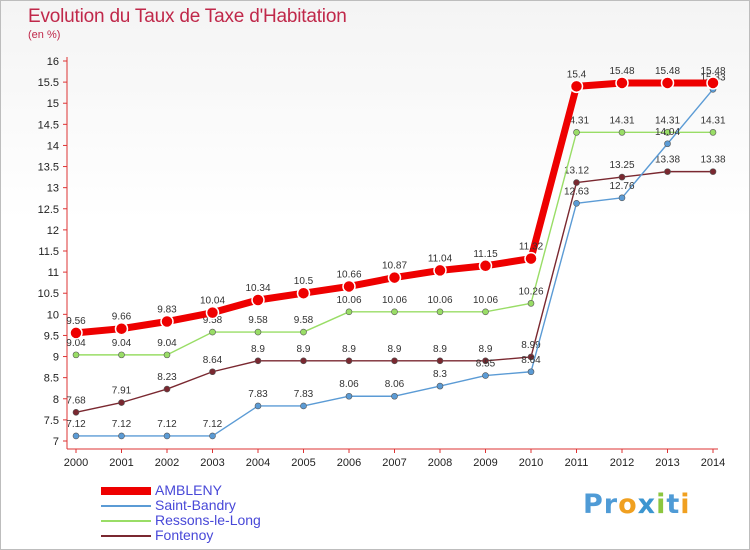 This screenshot has height=550, width=750. I want to click on data-label: 15.48, so click(667, 71).